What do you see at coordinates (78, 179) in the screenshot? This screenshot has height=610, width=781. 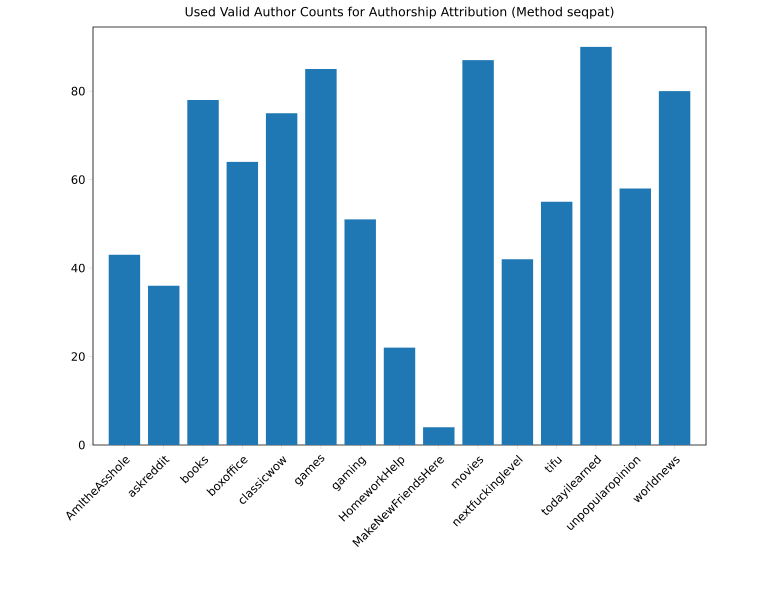 I see `y-tick-label: 60` at bounding box center [78, 179].